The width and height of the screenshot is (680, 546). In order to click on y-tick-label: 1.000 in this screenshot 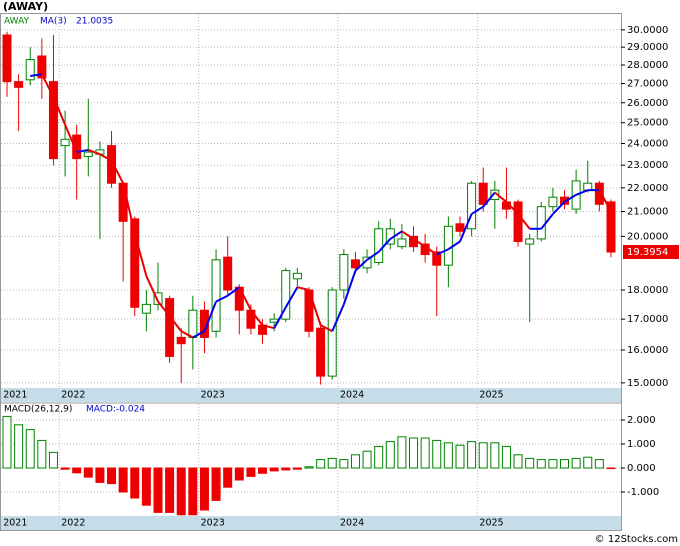, I will do `click(641, 444)`.